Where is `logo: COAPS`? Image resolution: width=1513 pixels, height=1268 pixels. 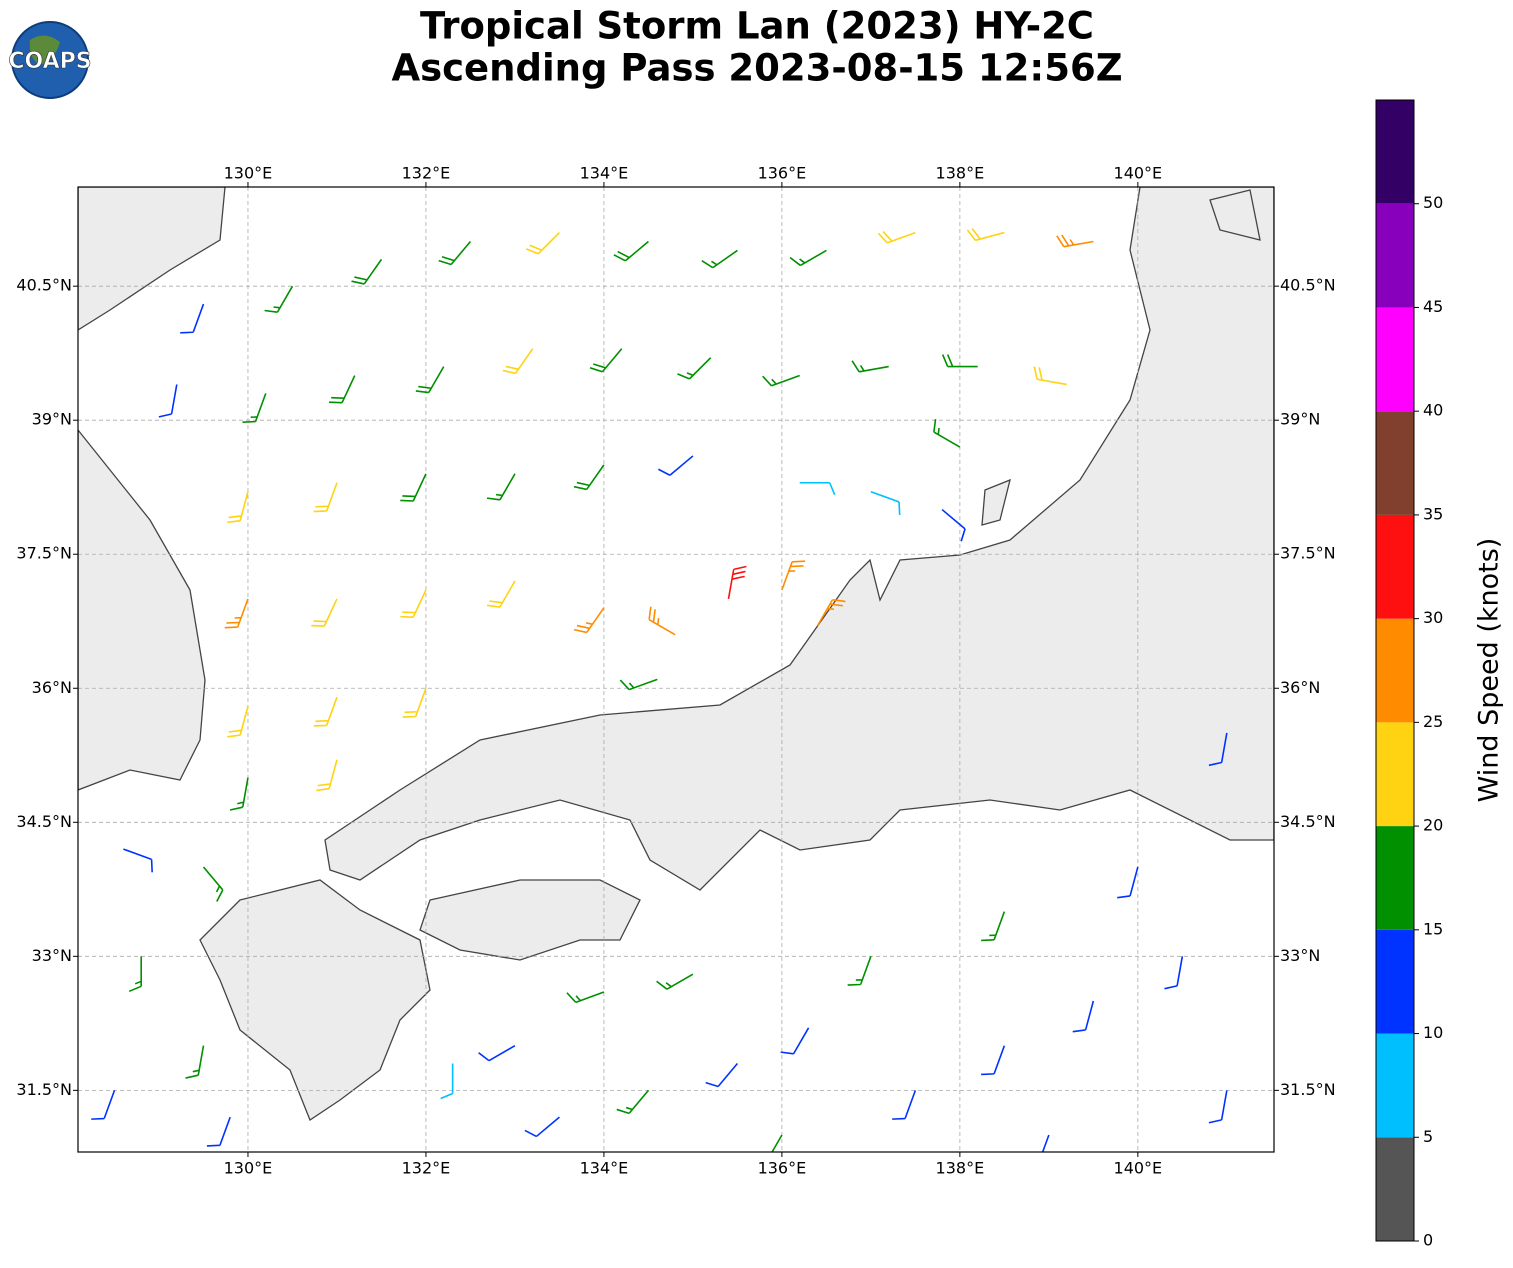 logo: COAPS is located at coordinates (50, 60).